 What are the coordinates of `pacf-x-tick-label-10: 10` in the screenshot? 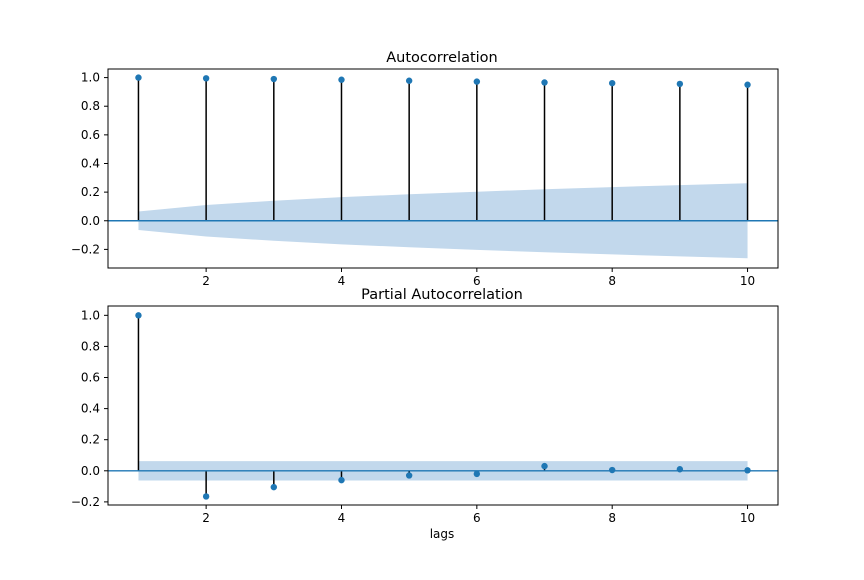 It's located at (747, 518).